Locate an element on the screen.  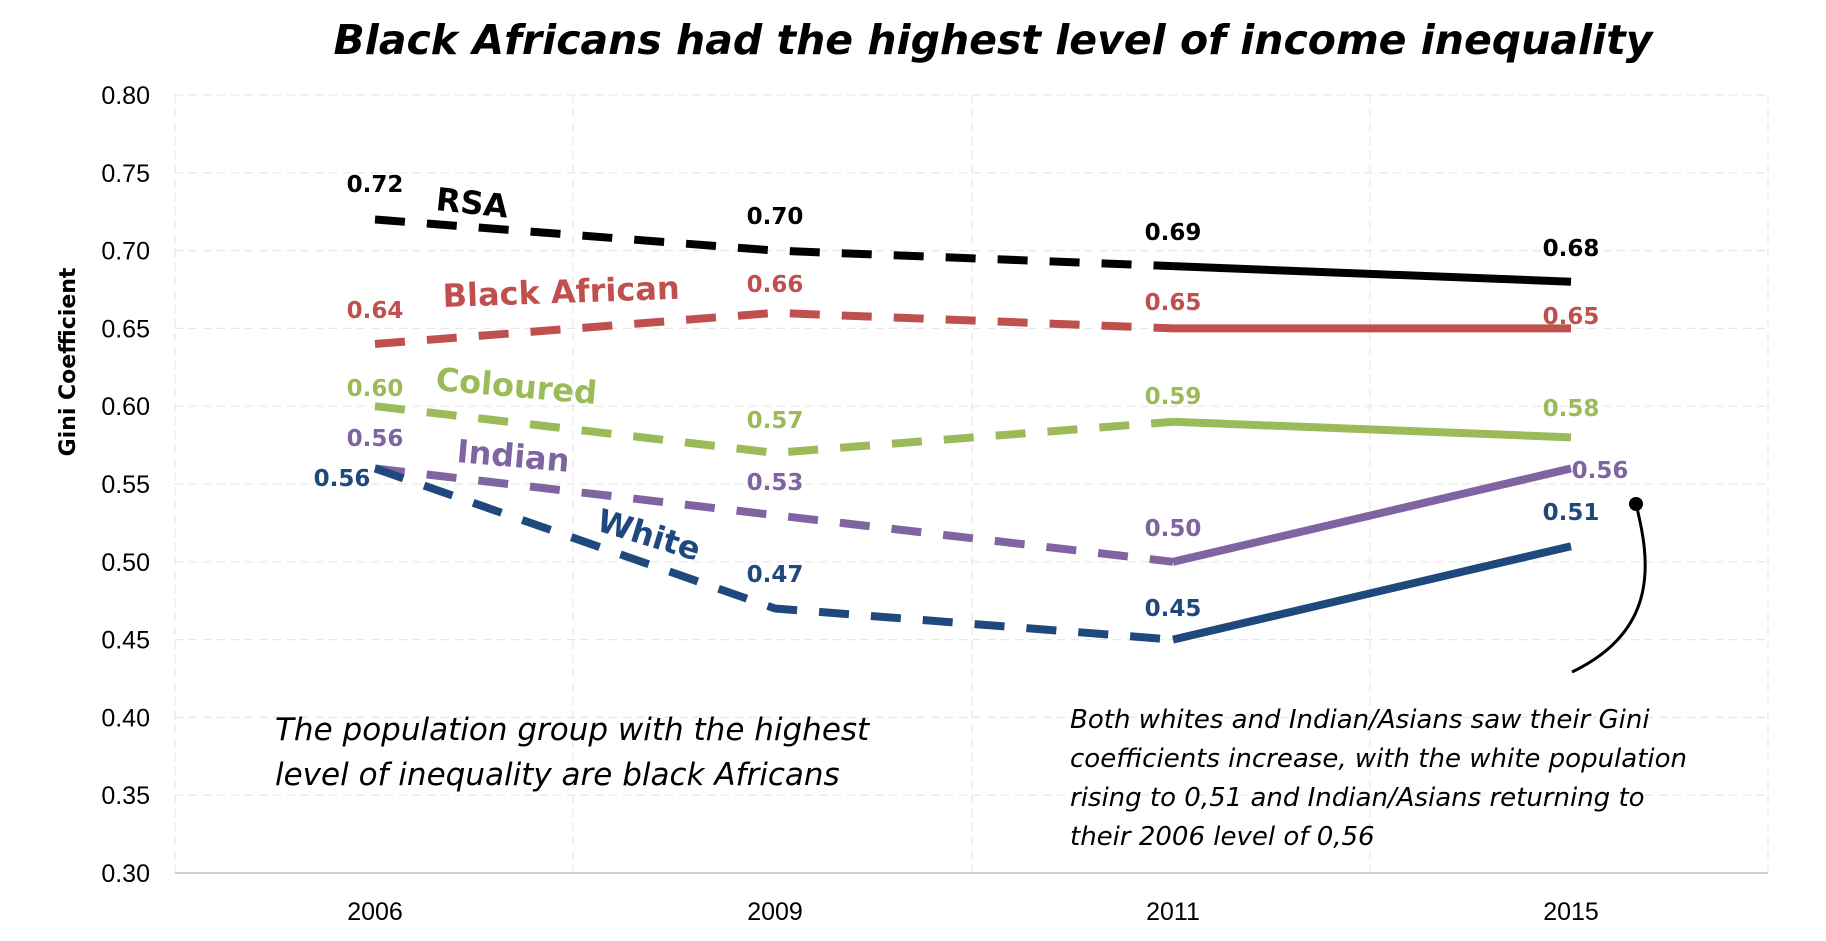
data-label: 0.66 is located at coordinates (775, 285).